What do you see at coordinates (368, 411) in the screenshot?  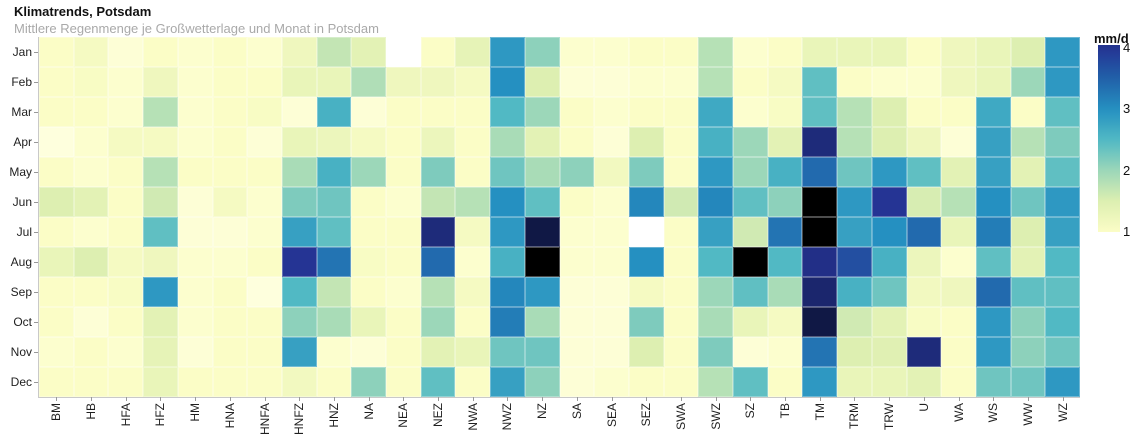 I see `x-axis-label: NA` at bounding box center [368, 411].